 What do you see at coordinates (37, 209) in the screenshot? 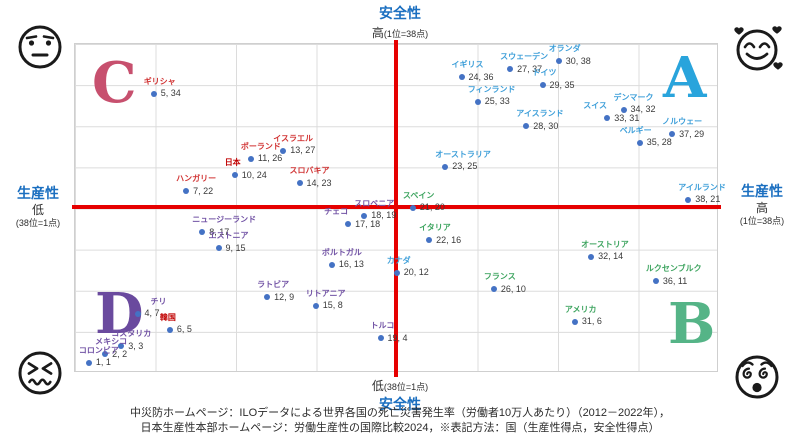
I see `x-axis-low-label: 低` at bounding box center [37, 209].